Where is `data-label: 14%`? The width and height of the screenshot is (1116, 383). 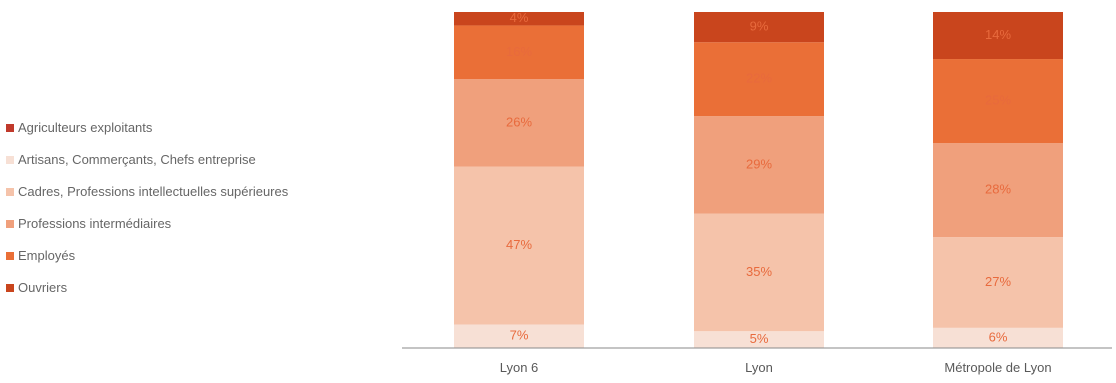 data-label: 14% is located at coordinates (998, 34).